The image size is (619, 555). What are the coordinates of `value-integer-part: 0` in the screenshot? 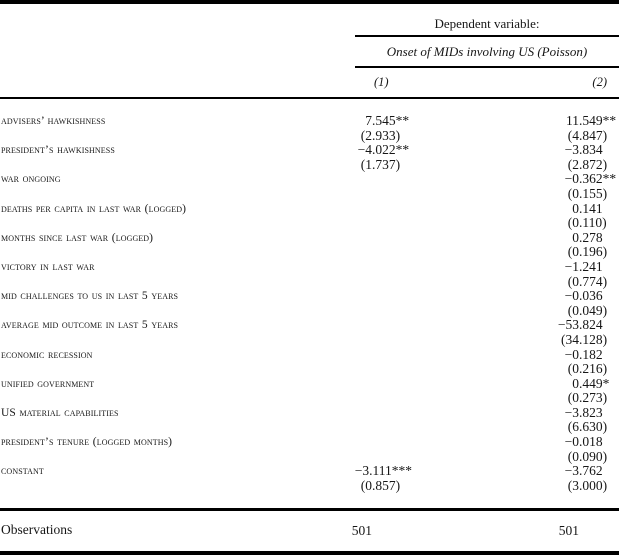 It's located at (575, 208).